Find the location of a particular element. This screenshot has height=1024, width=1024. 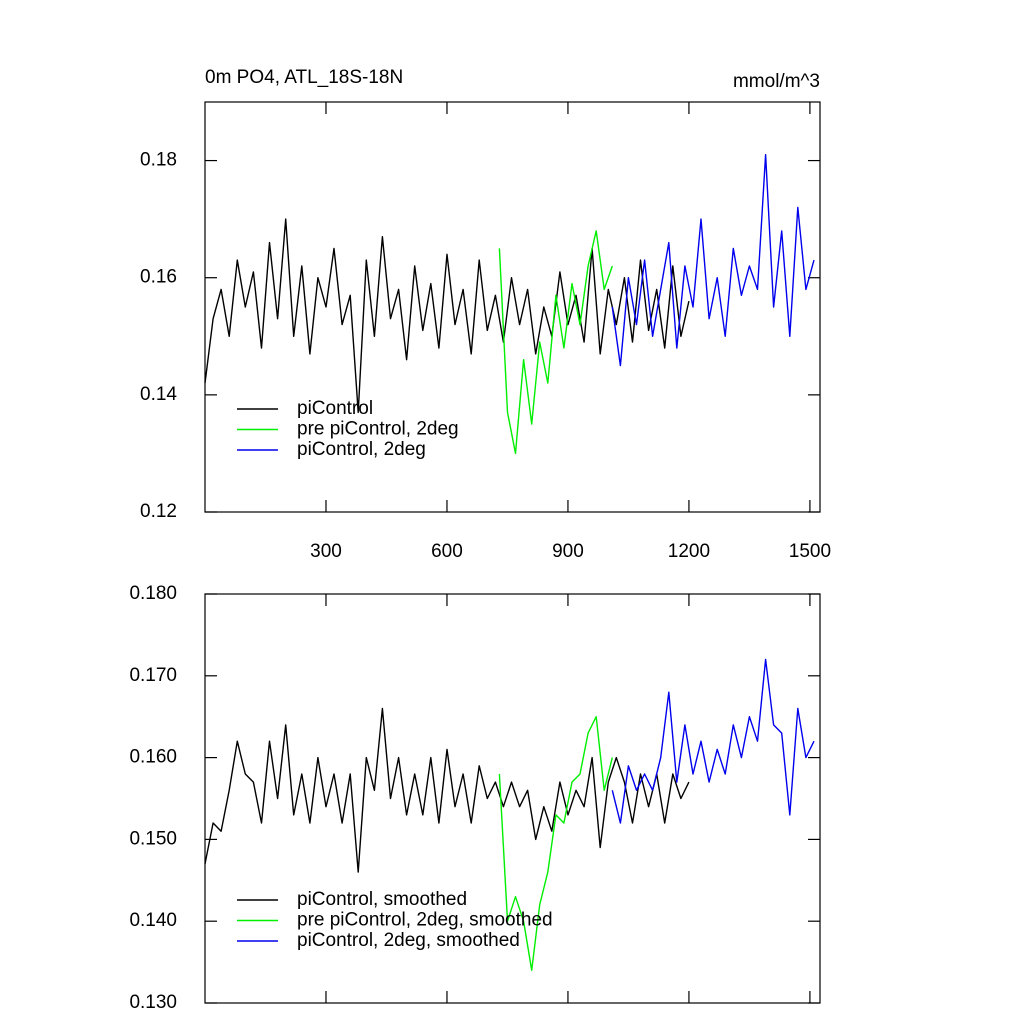

y-tick-label: 0.16 is located at coordinates (158, 277).